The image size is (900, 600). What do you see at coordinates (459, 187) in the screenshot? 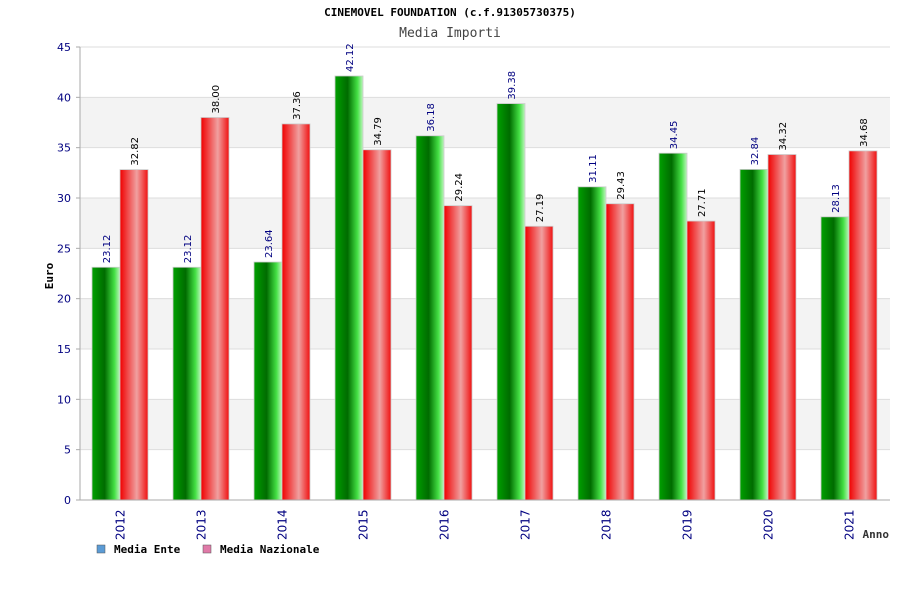
I see `value-label: 29.24` at bounding box center [459, 187].